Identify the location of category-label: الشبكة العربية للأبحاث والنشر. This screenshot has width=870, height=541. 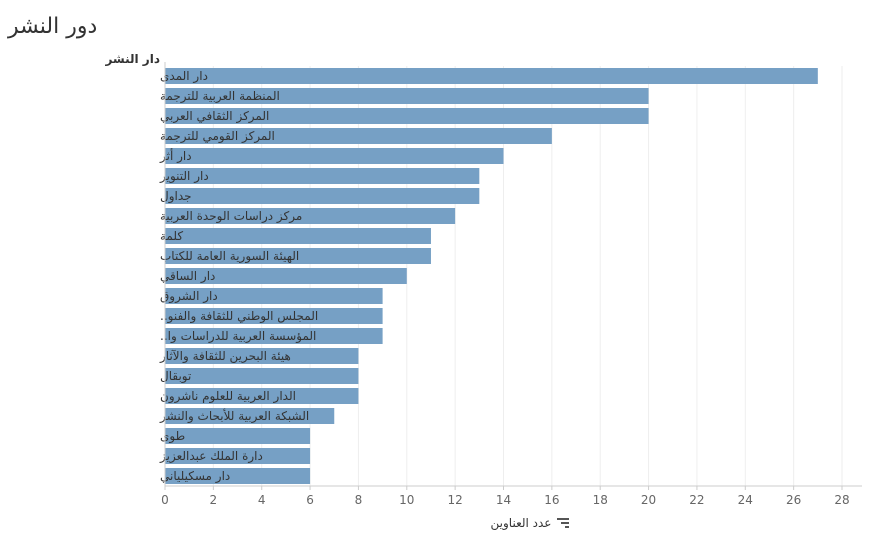
(234, 416).